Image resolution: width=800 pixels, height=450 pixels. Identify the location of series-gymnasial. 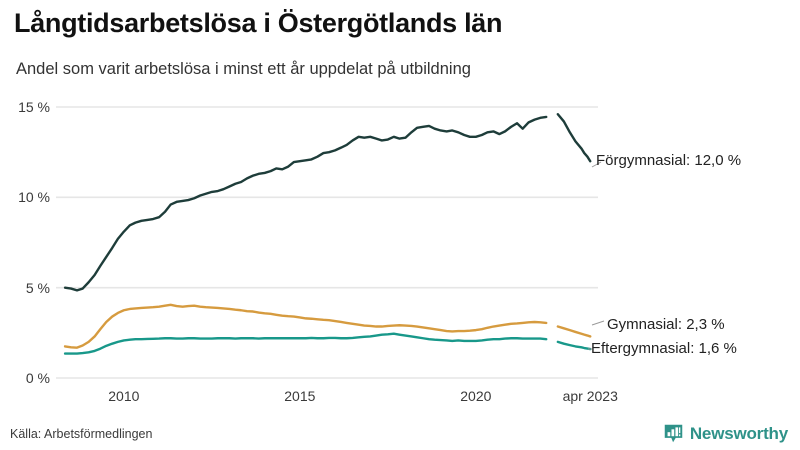
(327, 326).